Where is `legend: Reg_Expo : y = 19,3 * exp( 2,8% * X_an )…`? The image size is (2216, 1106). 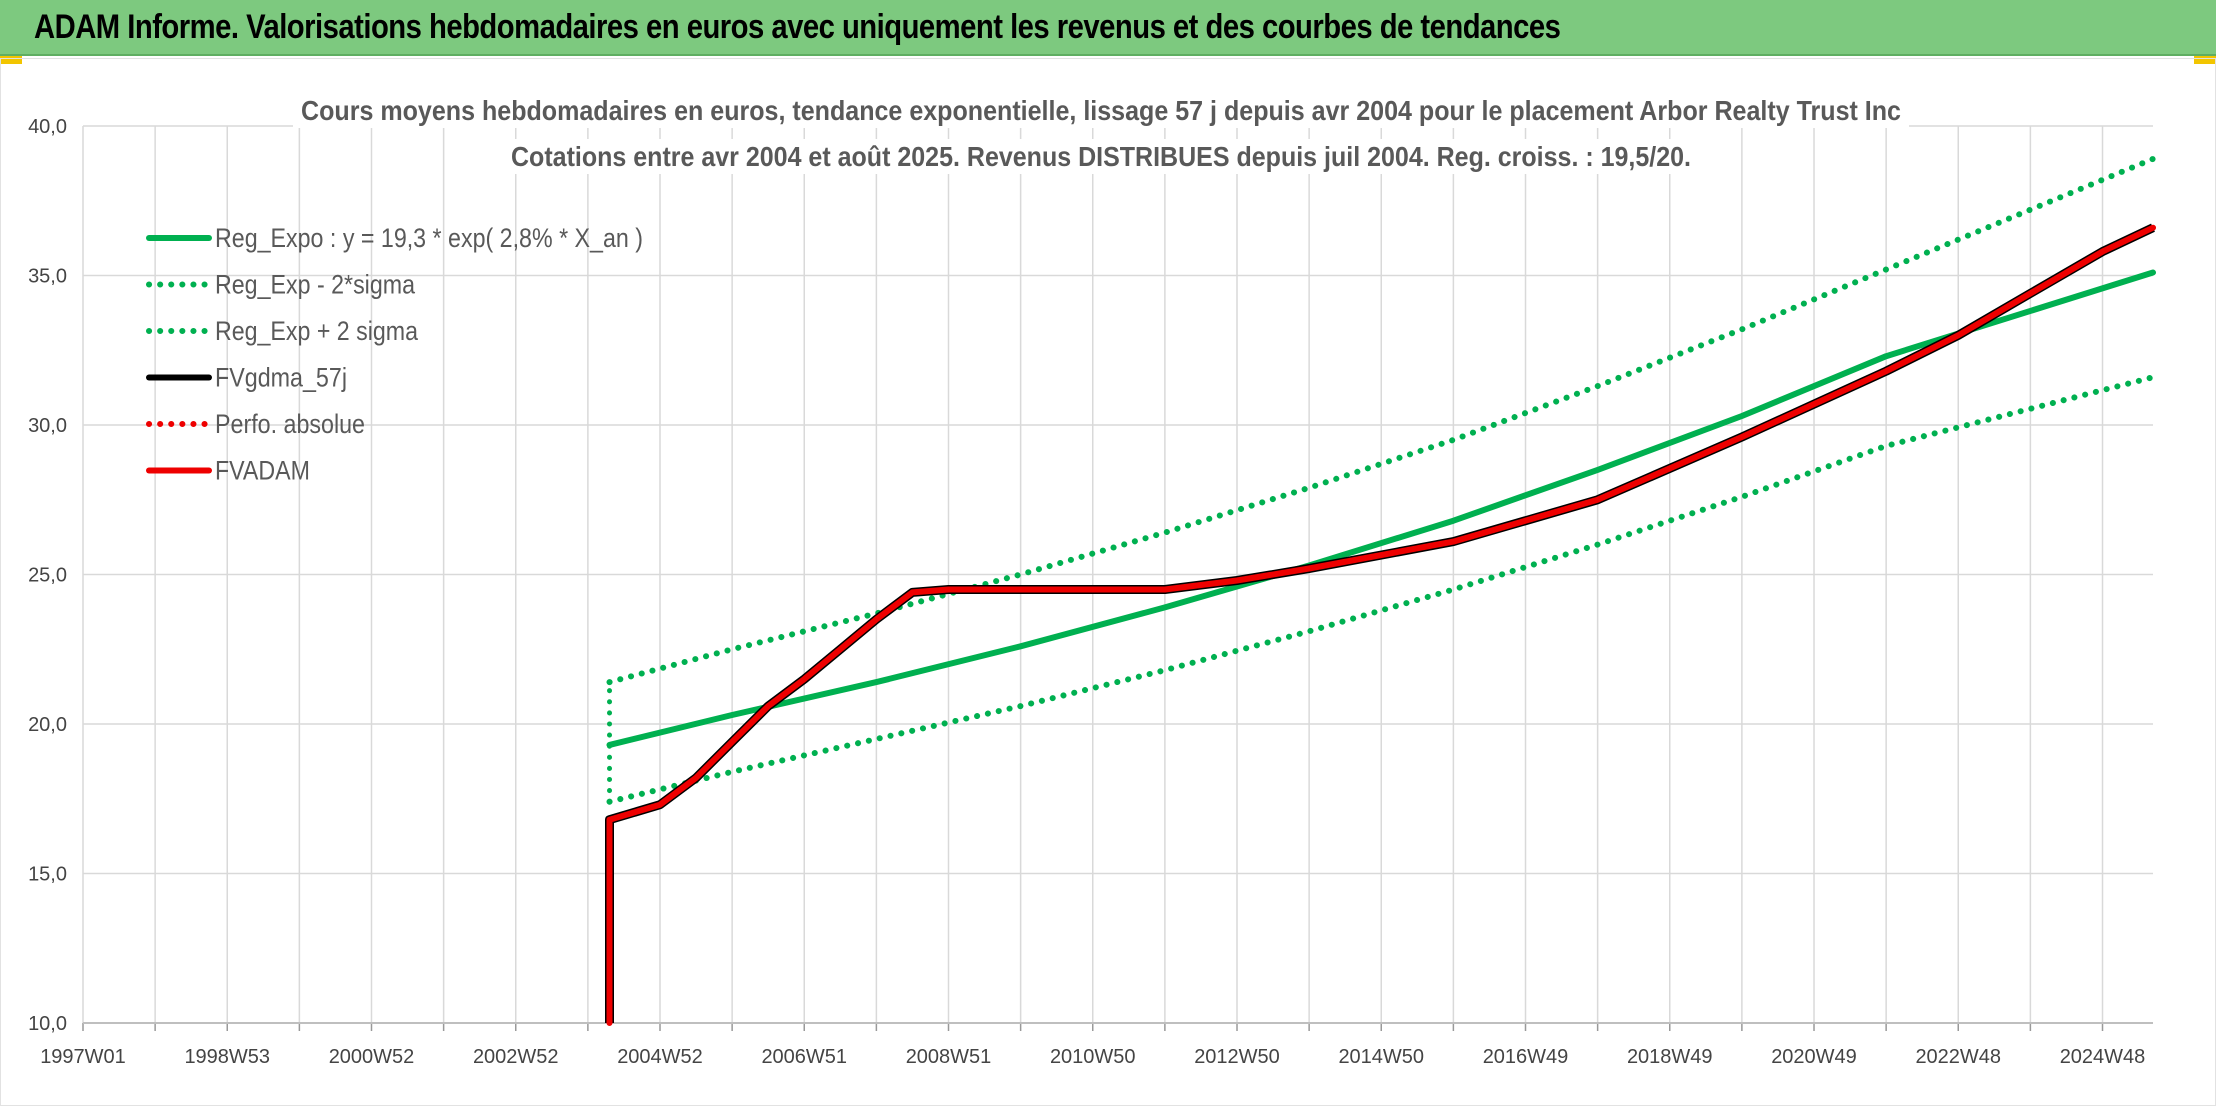
legend: Reg_Expo : y = 19,3 * exp( 2,8% * X_an )… is located at coordinates (394, 354).